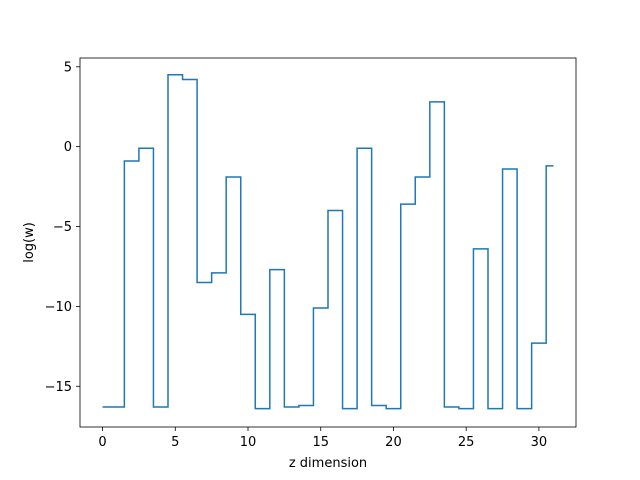 Image resolution: width=640 pixels, height=480 pixels. I want to click on y-tick-label: −10, so click(58, 307).